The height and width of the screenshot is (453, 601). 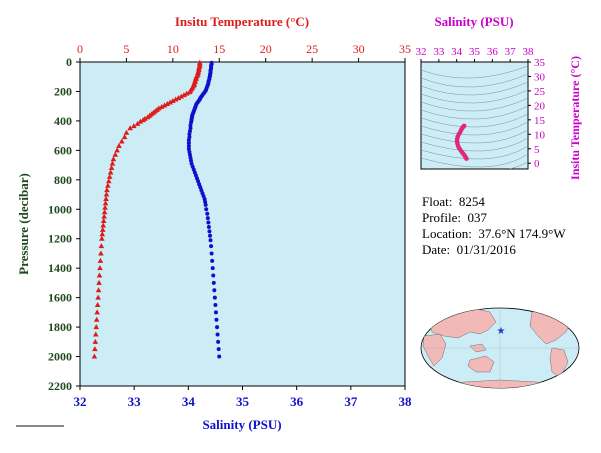 I want to click on ts-temperature-tick-label: 10, so click(x=540, y=135).